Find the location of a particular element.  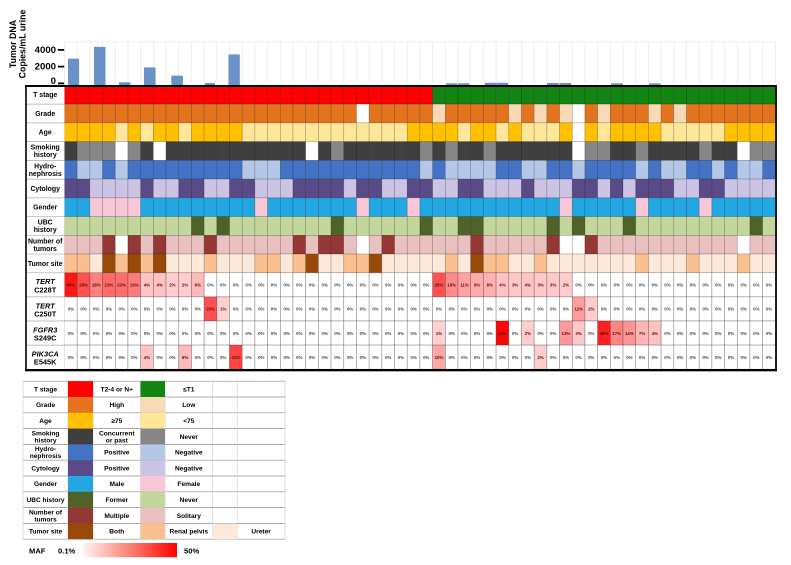

svg-text: 3% is located at coordinates (515, 285).